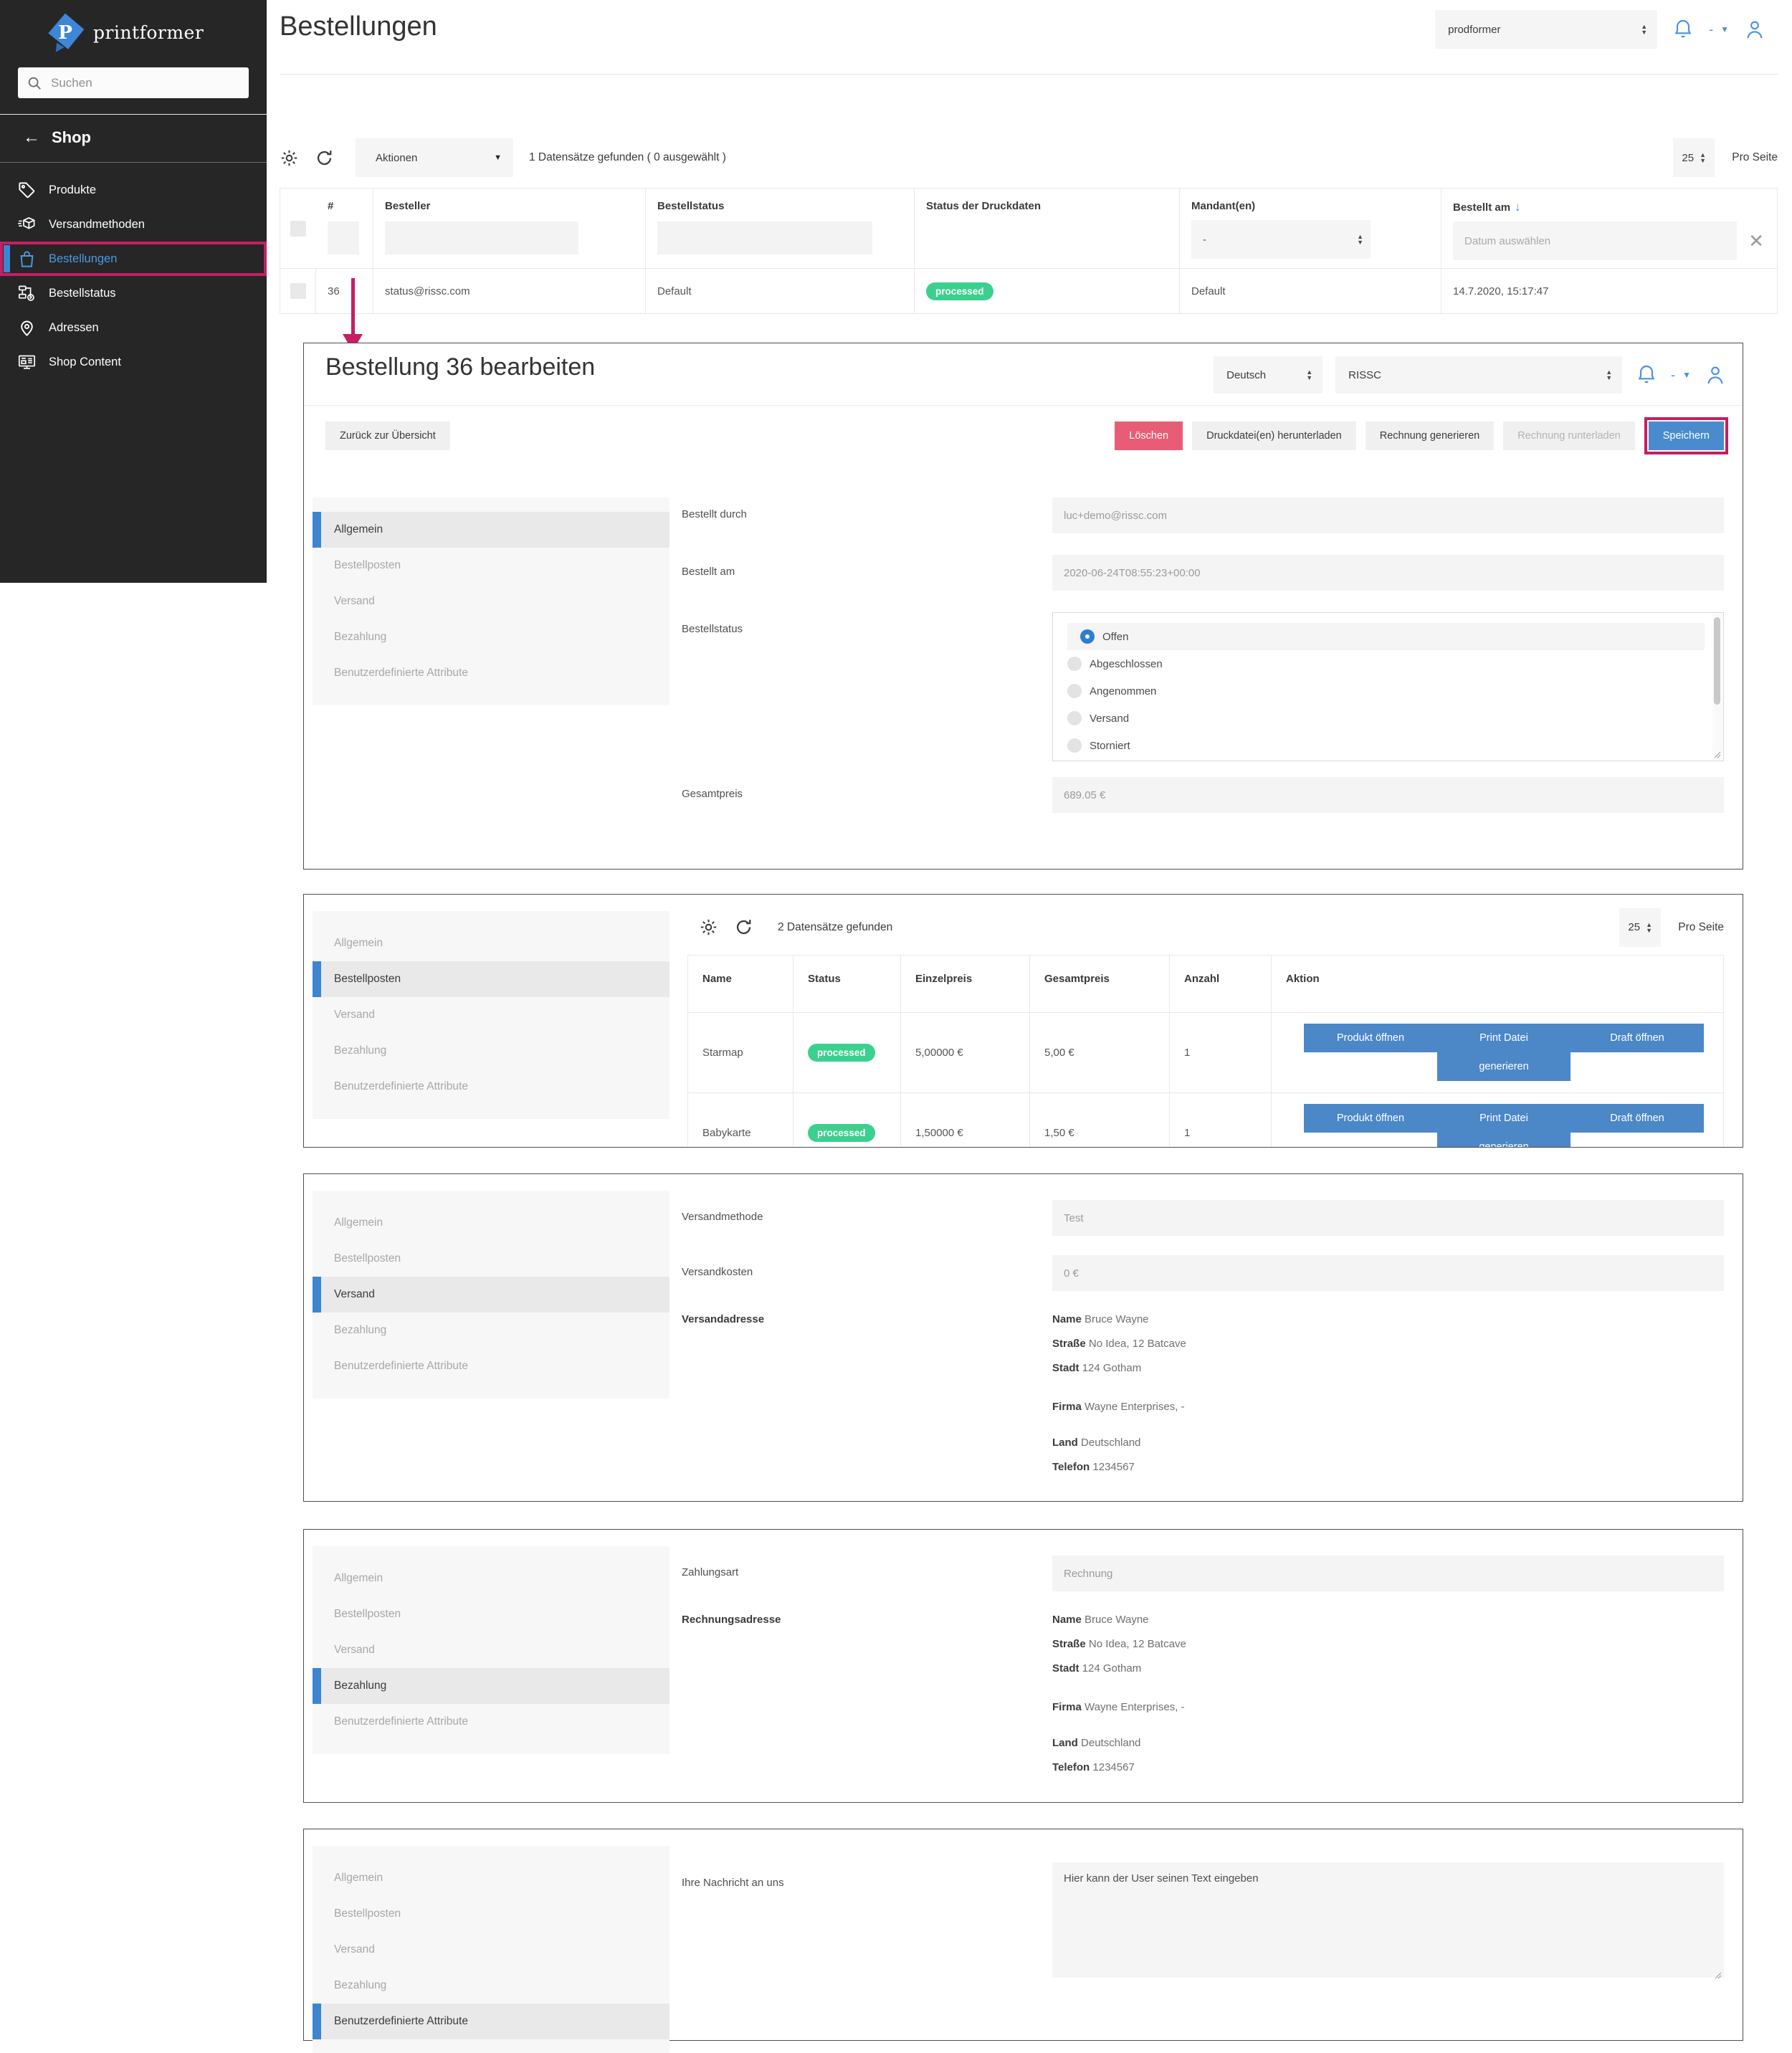 The width and height of the screenshot is (1792, 2053). I want to click on gesamtpreis-input, so click(1388, 795).